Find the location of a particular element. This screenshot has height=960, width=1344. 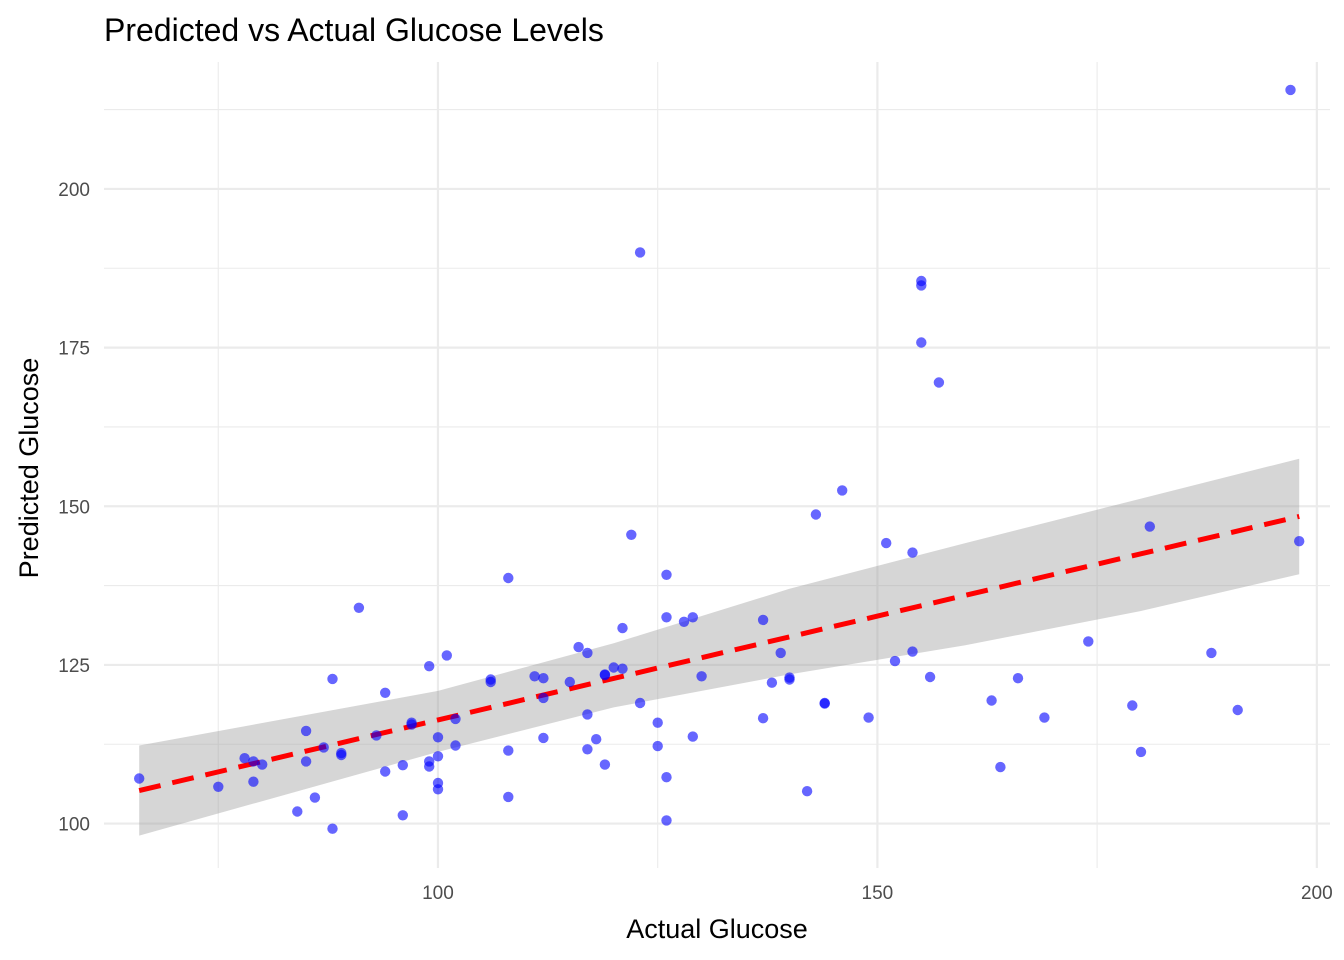

x-tick-label: 100 is located at coordinates (438, 893).